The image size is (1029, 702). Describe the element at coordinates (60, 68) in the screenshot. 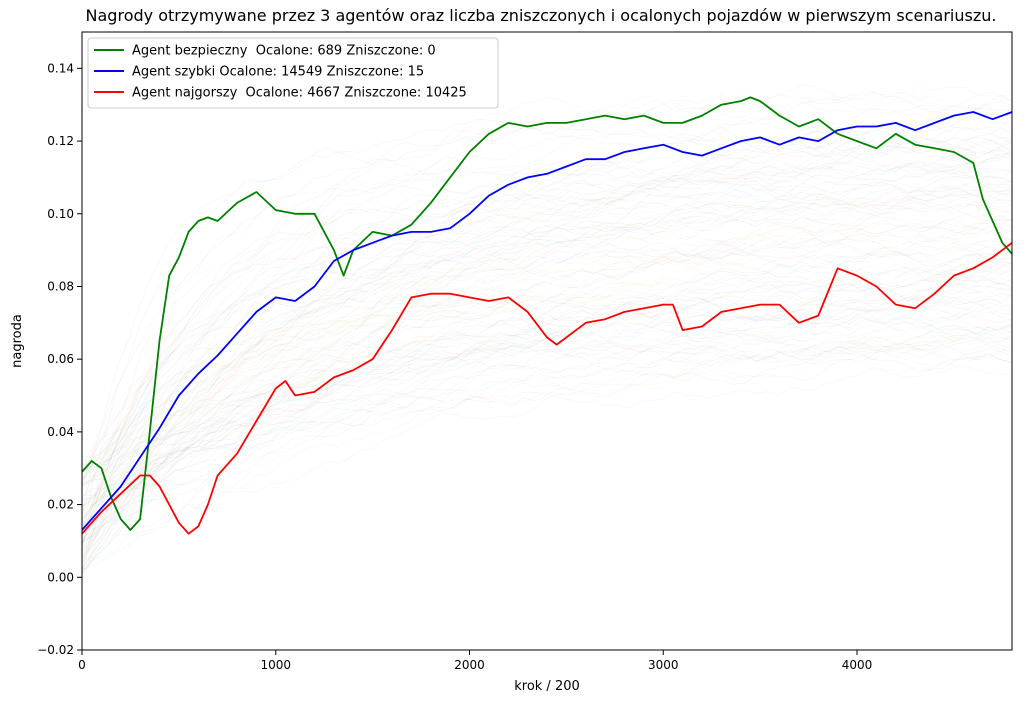

I see `y-tick-label: 0.14` at that location.